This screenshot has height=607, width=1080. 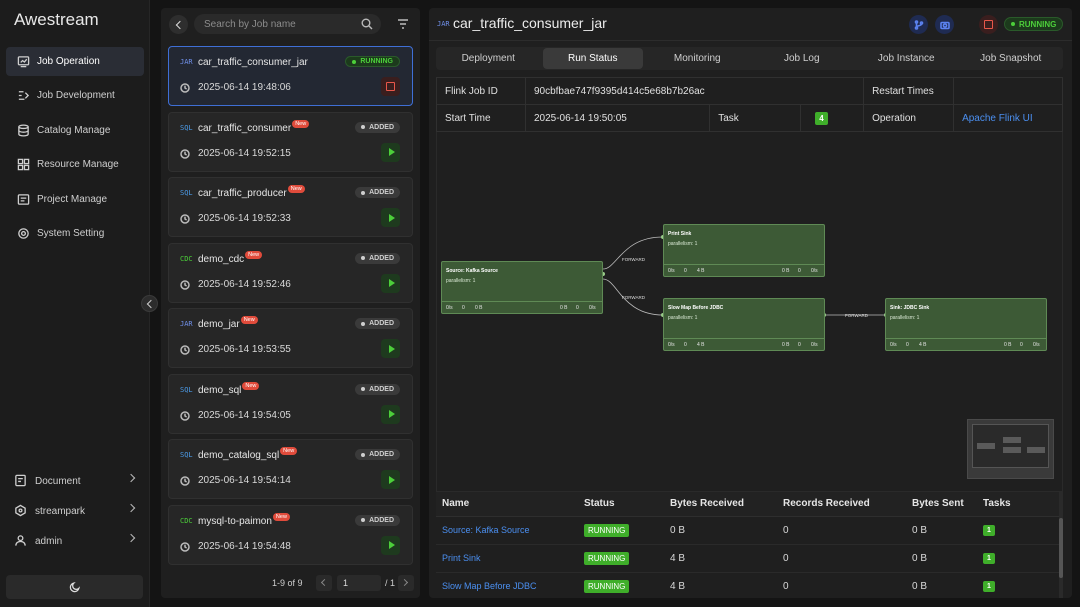 What do you see at coordinates (680, 234) in the screenshot?
I see `node-title: Print Sink` at bounding box center [680, 234].